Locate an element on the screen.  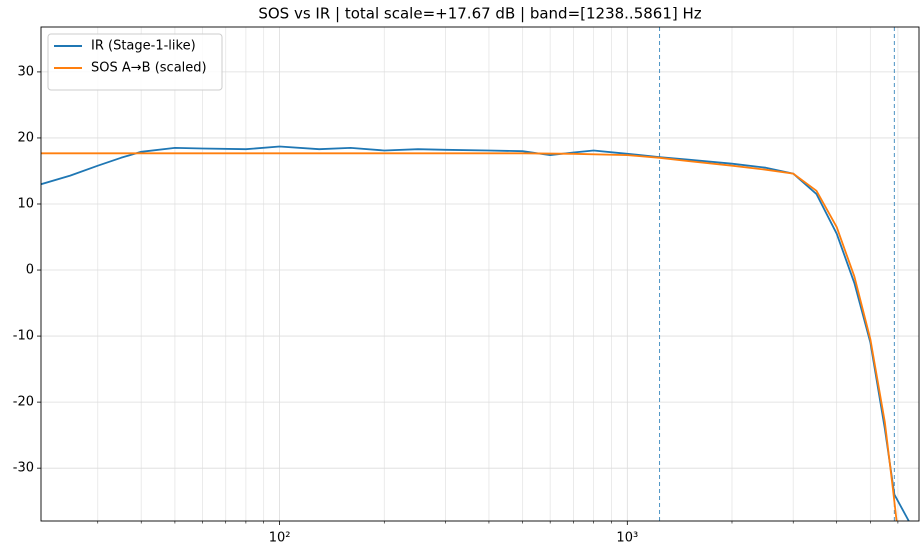
legend-label: SOS A→B (scaled) is located at coordinates (149, 68).